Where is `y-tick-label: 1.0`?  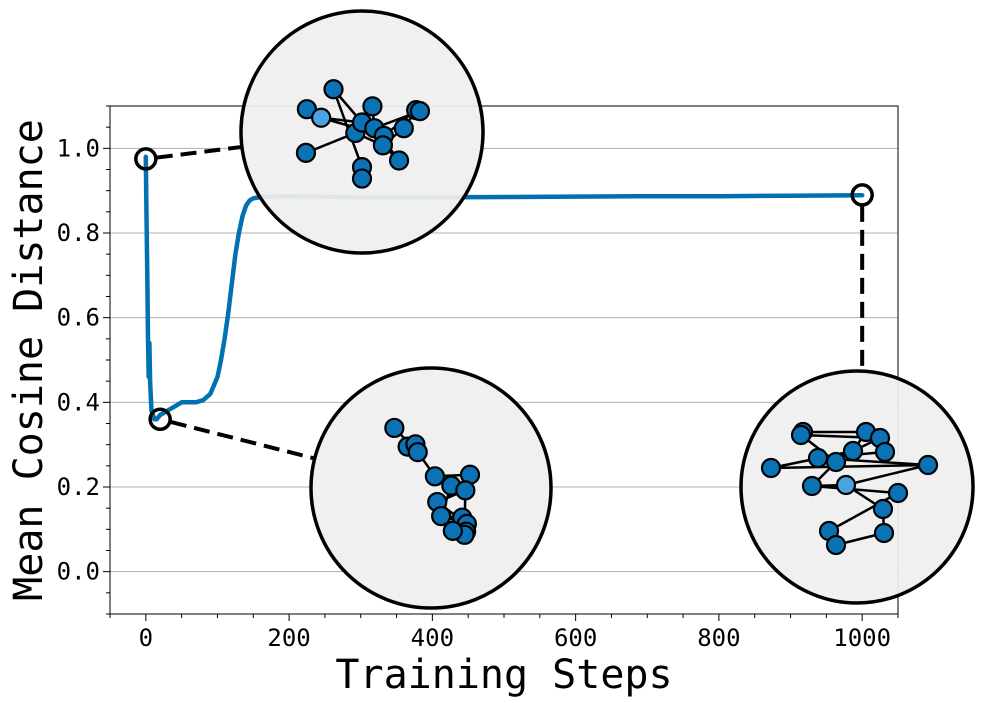 y-tick-label: 1.0 is located at coordinates (78, 148).